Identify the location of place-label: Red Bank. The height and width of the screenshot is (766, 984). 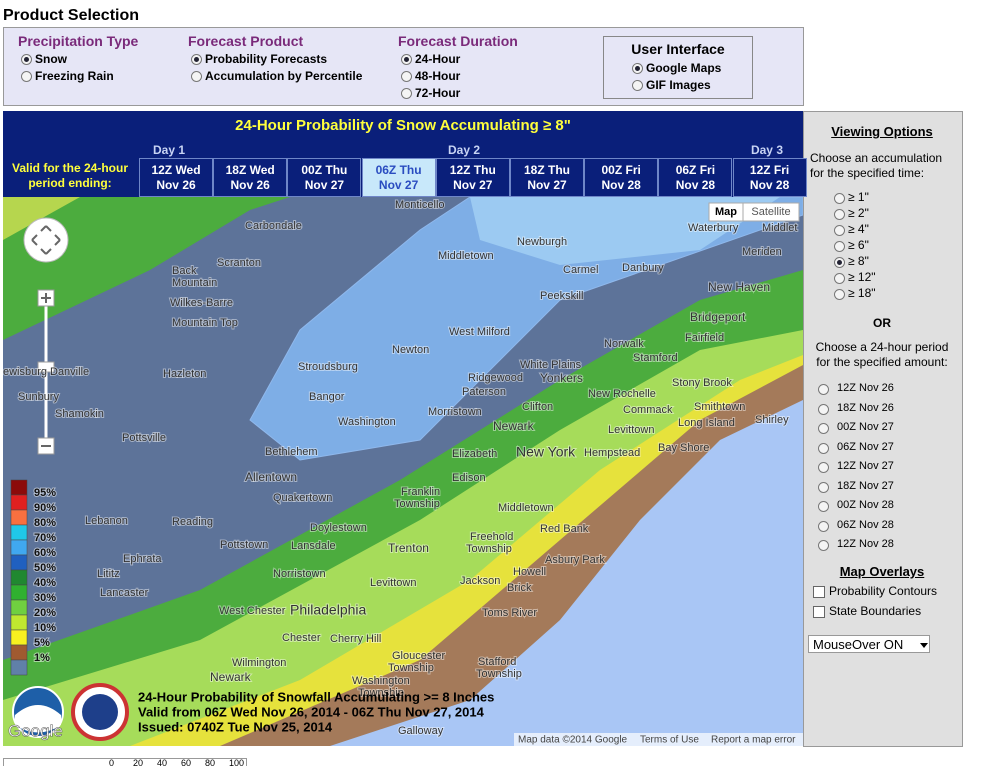
(564, 529).